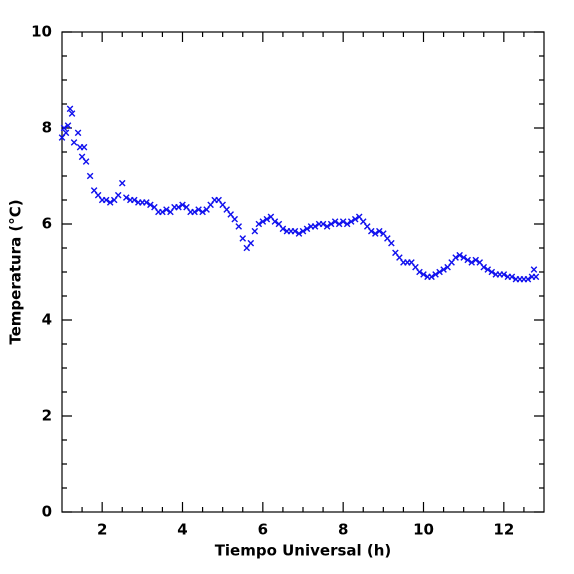  Describe the element at coordinates (343, 530) in the screenshot. I see `x-tick-label: 8` at that location.